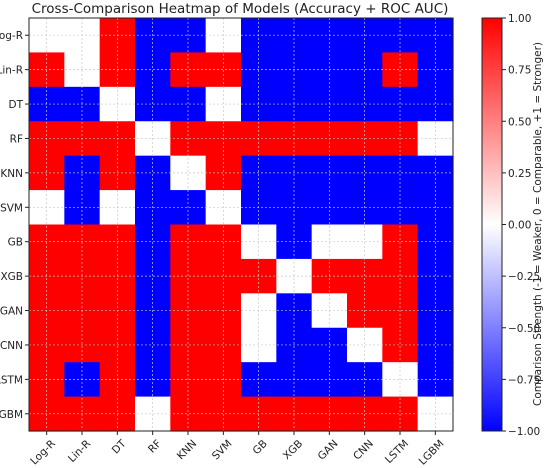 This screenshot has width=550, height=468. Describe the element at coordinates (365, 276) in the screenshot. I see `heatmap-cell-XGB-CNN` at that location.